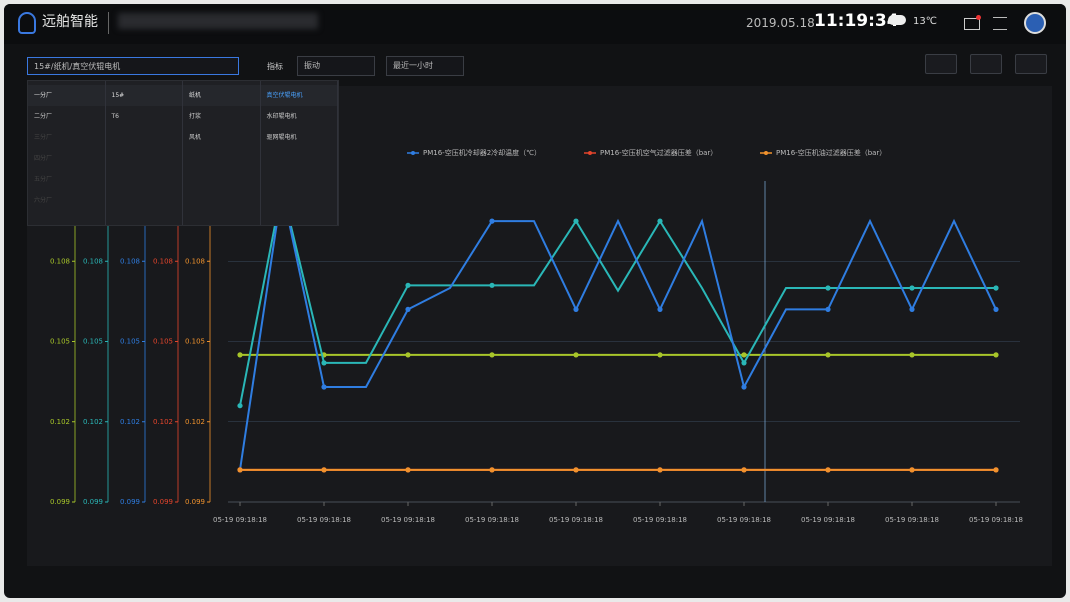  What do you see at coordinates (856, 21) in the screenshot?
I see `time: 11:19:34` at bounding box center [856, 21].